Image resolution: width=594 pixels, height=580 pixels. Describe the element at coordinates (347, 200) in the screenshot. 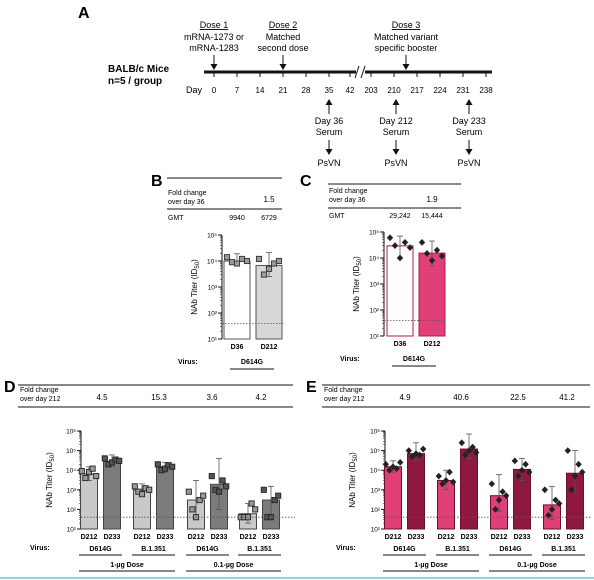

I see `c-fold-line2: over day 36` at that location.